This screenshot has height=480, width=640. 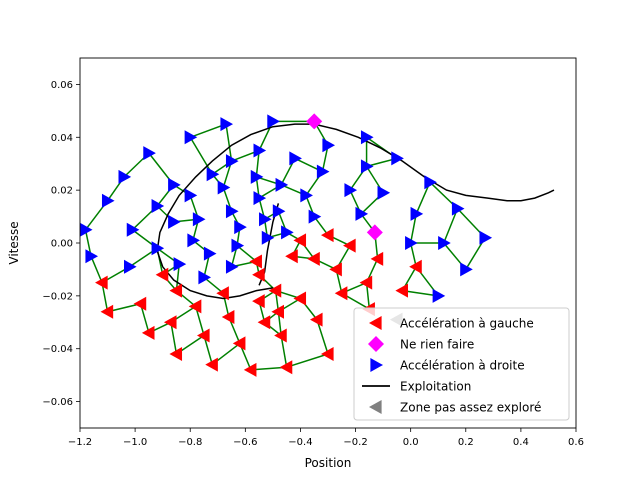 What do you see at coordinates (300, 442) in the screenshot?
I see `x-tick-label: −0.4` at bounding box center [300, 442].